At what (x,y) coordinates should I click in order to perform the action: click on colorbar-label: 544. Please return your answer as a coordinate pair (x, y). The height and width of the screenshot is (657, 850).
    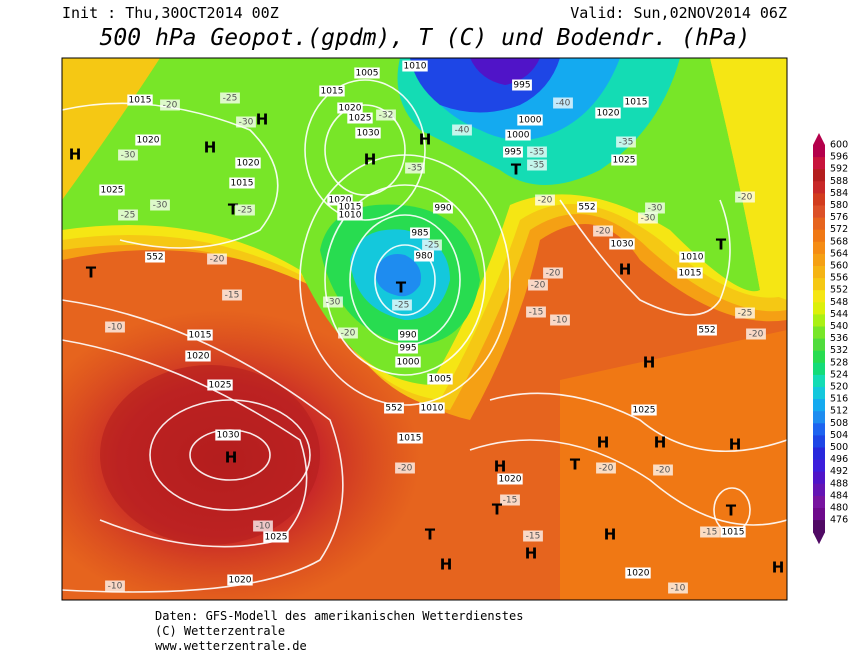
    Looking at the image, I should click on (839, 314).